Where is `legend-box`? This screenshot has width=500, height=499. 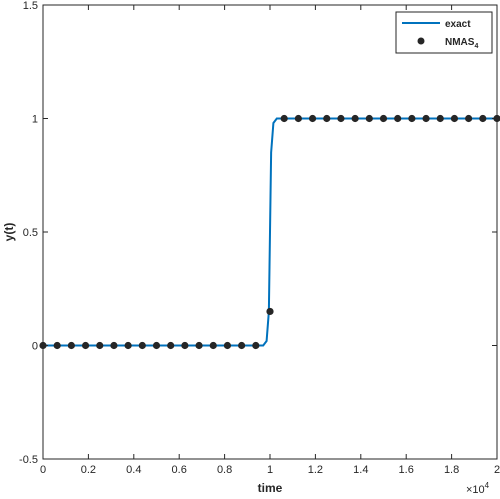
legend-box is located at coordinates (444, 32).